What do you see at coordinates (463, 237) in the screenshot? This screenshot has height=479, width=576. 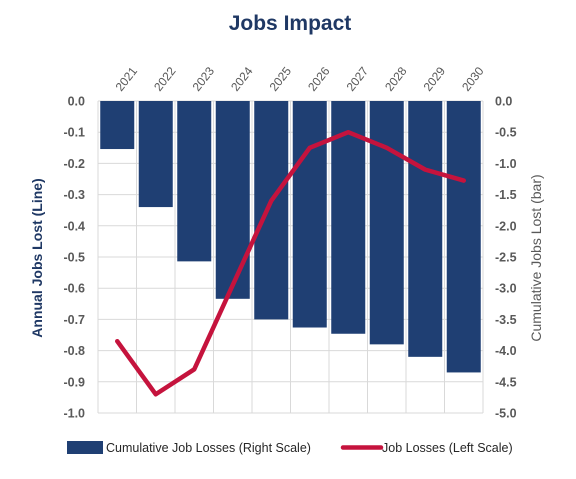 I see `bar-2030` at bounding box center [463, 237].